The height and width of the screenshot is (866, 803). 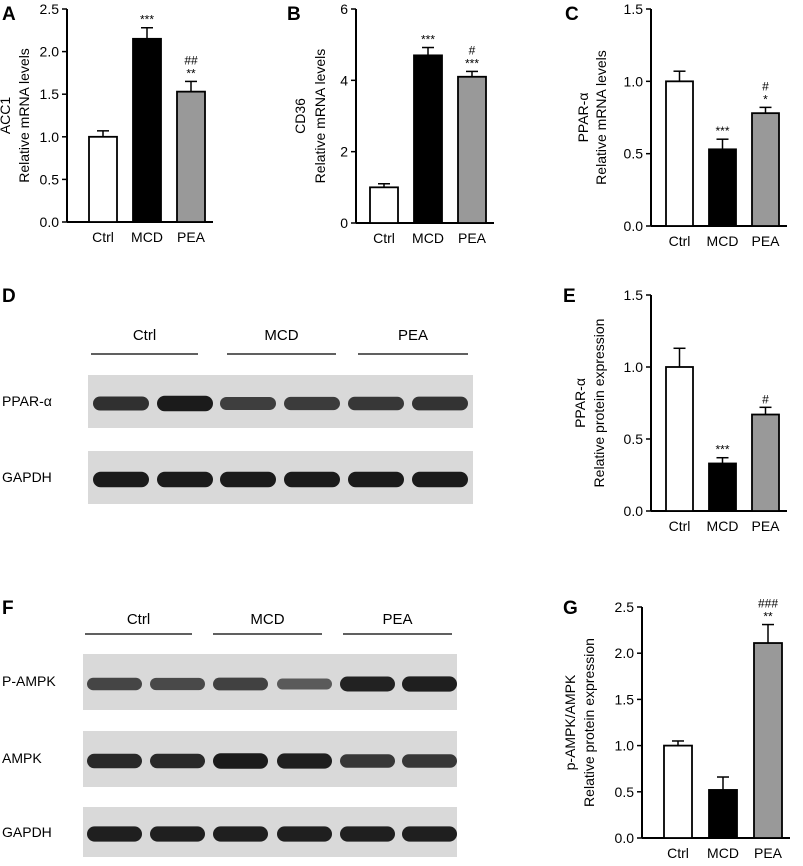 I want to click on panel-label-D: D, so click(x=9, y=296).